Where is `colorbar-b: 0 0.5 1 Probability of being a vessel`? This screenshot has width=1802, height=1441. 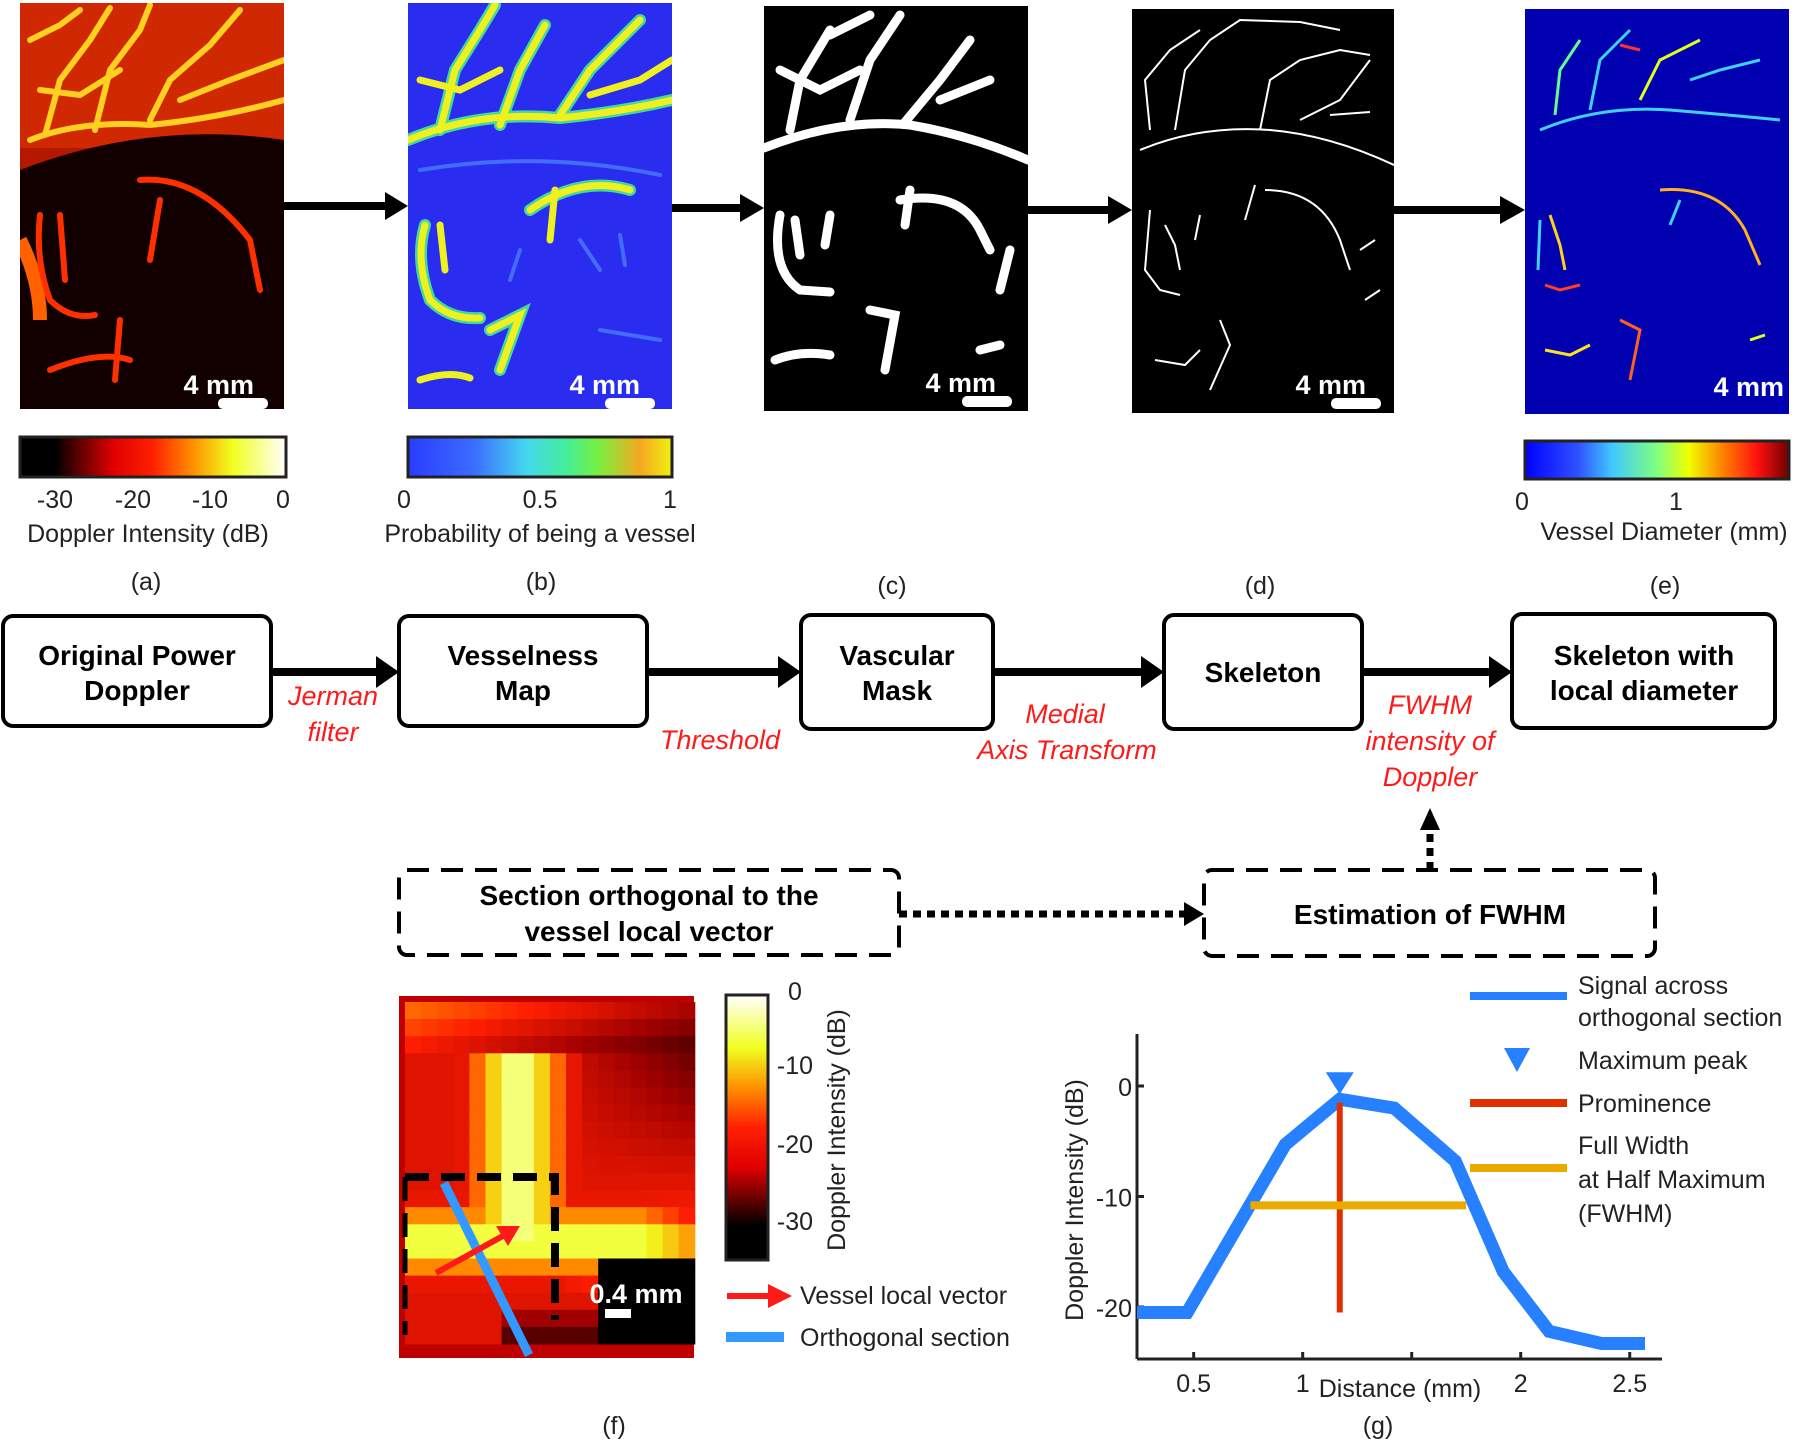
colorbar-b: 0 0.5 1 Probability of being a vessel is located at coordinates (540, 491).